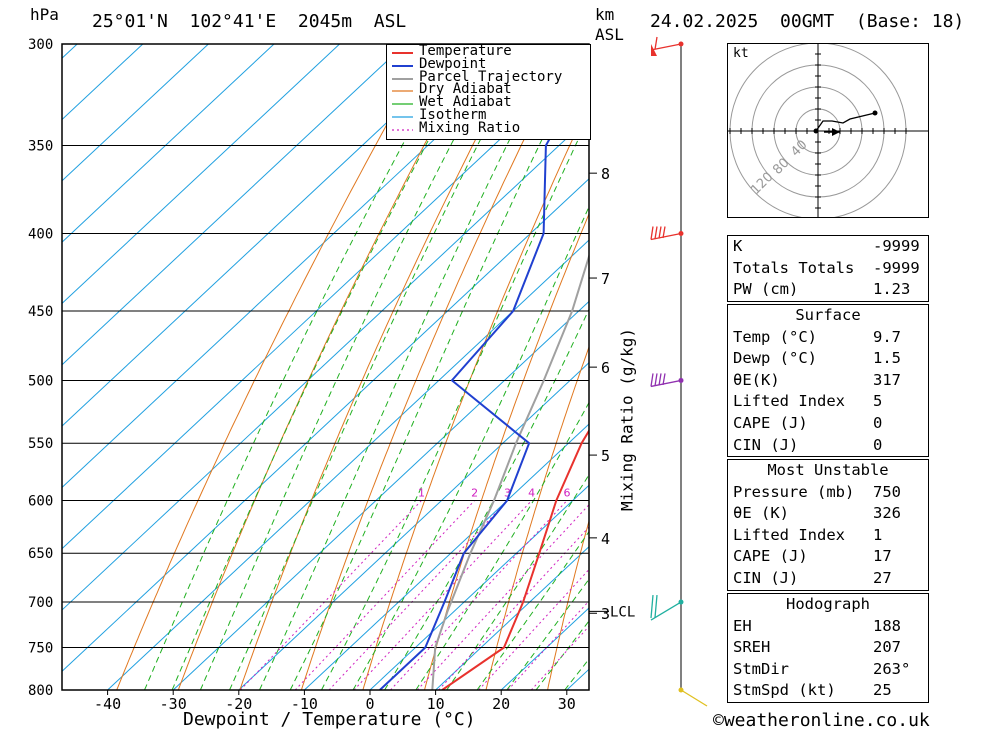 This screenshot has width=1000, height=733. I want to click on x-tick-label: -40, so click(107, 704).